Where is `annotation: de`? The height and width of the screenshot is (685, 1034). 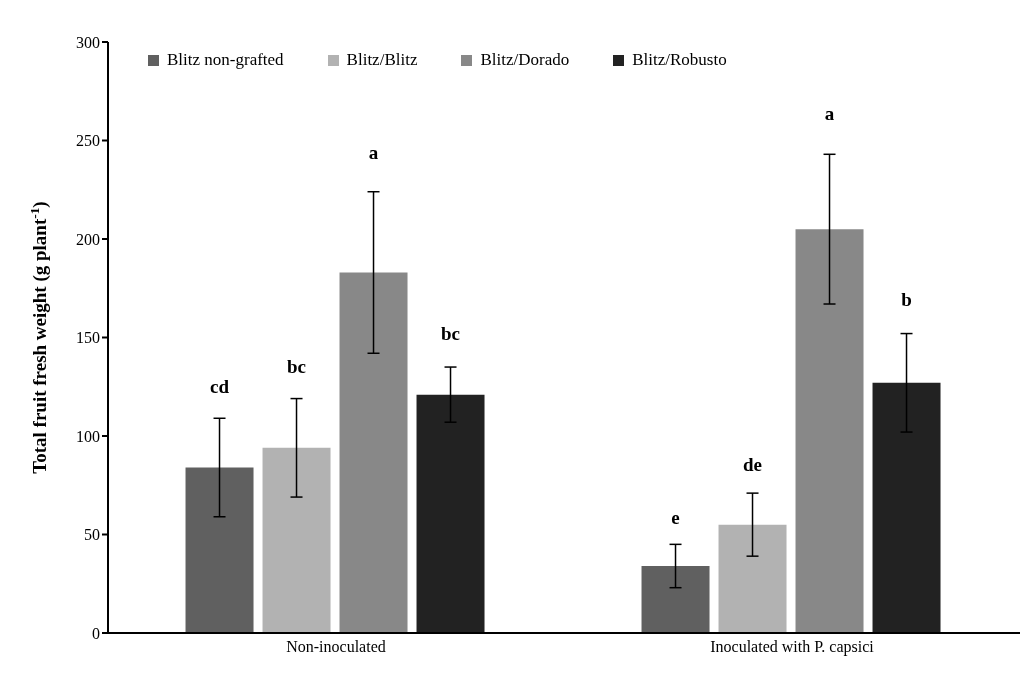 annotation: de is located at coordinates (753, 464).